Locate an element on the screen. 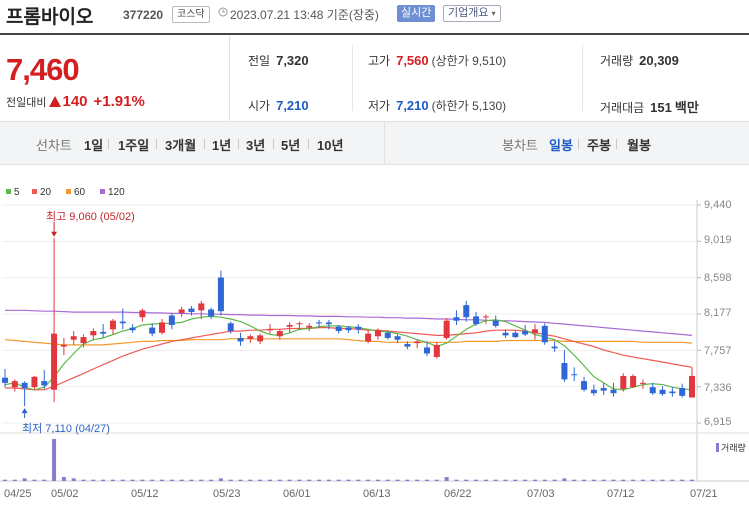  tab-1y: 1년 is located at coordinates (222, 145).